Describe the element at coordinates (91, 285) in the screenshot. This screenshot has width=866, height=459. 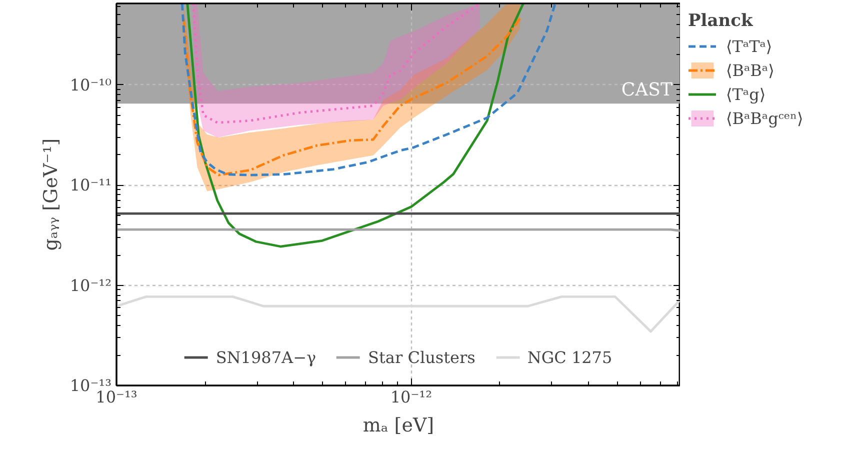
I see `y-tick-label: 10⁻¹²` at that location.